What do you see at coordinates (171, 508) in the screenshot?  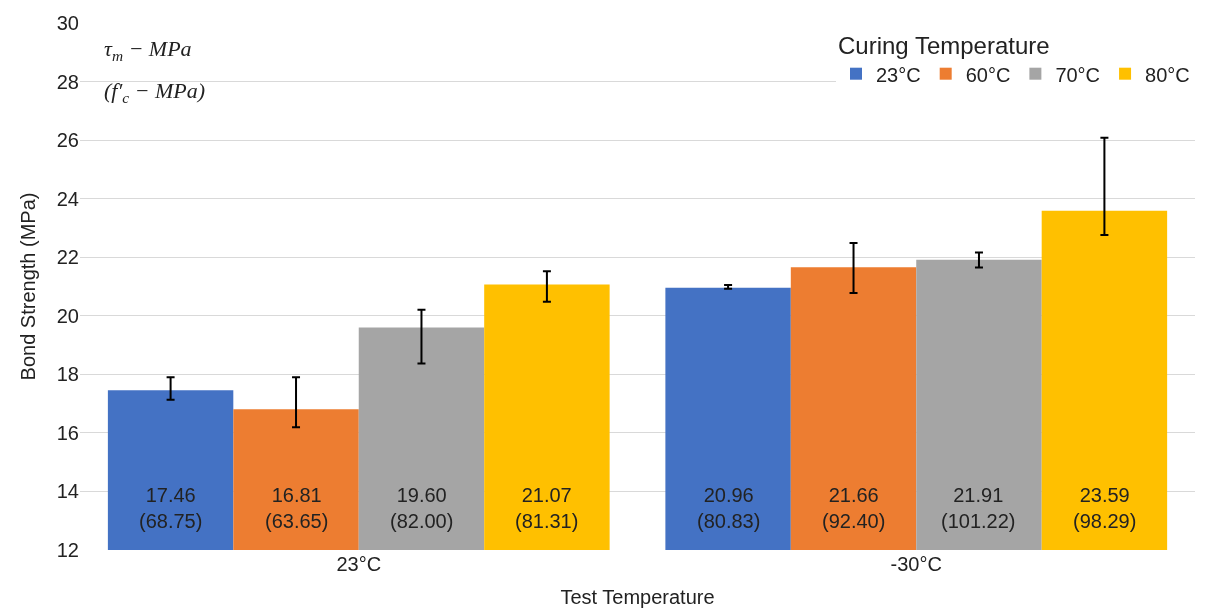 I see `data-label: 17.46 (68.75)` at bounding box center [171, 508].